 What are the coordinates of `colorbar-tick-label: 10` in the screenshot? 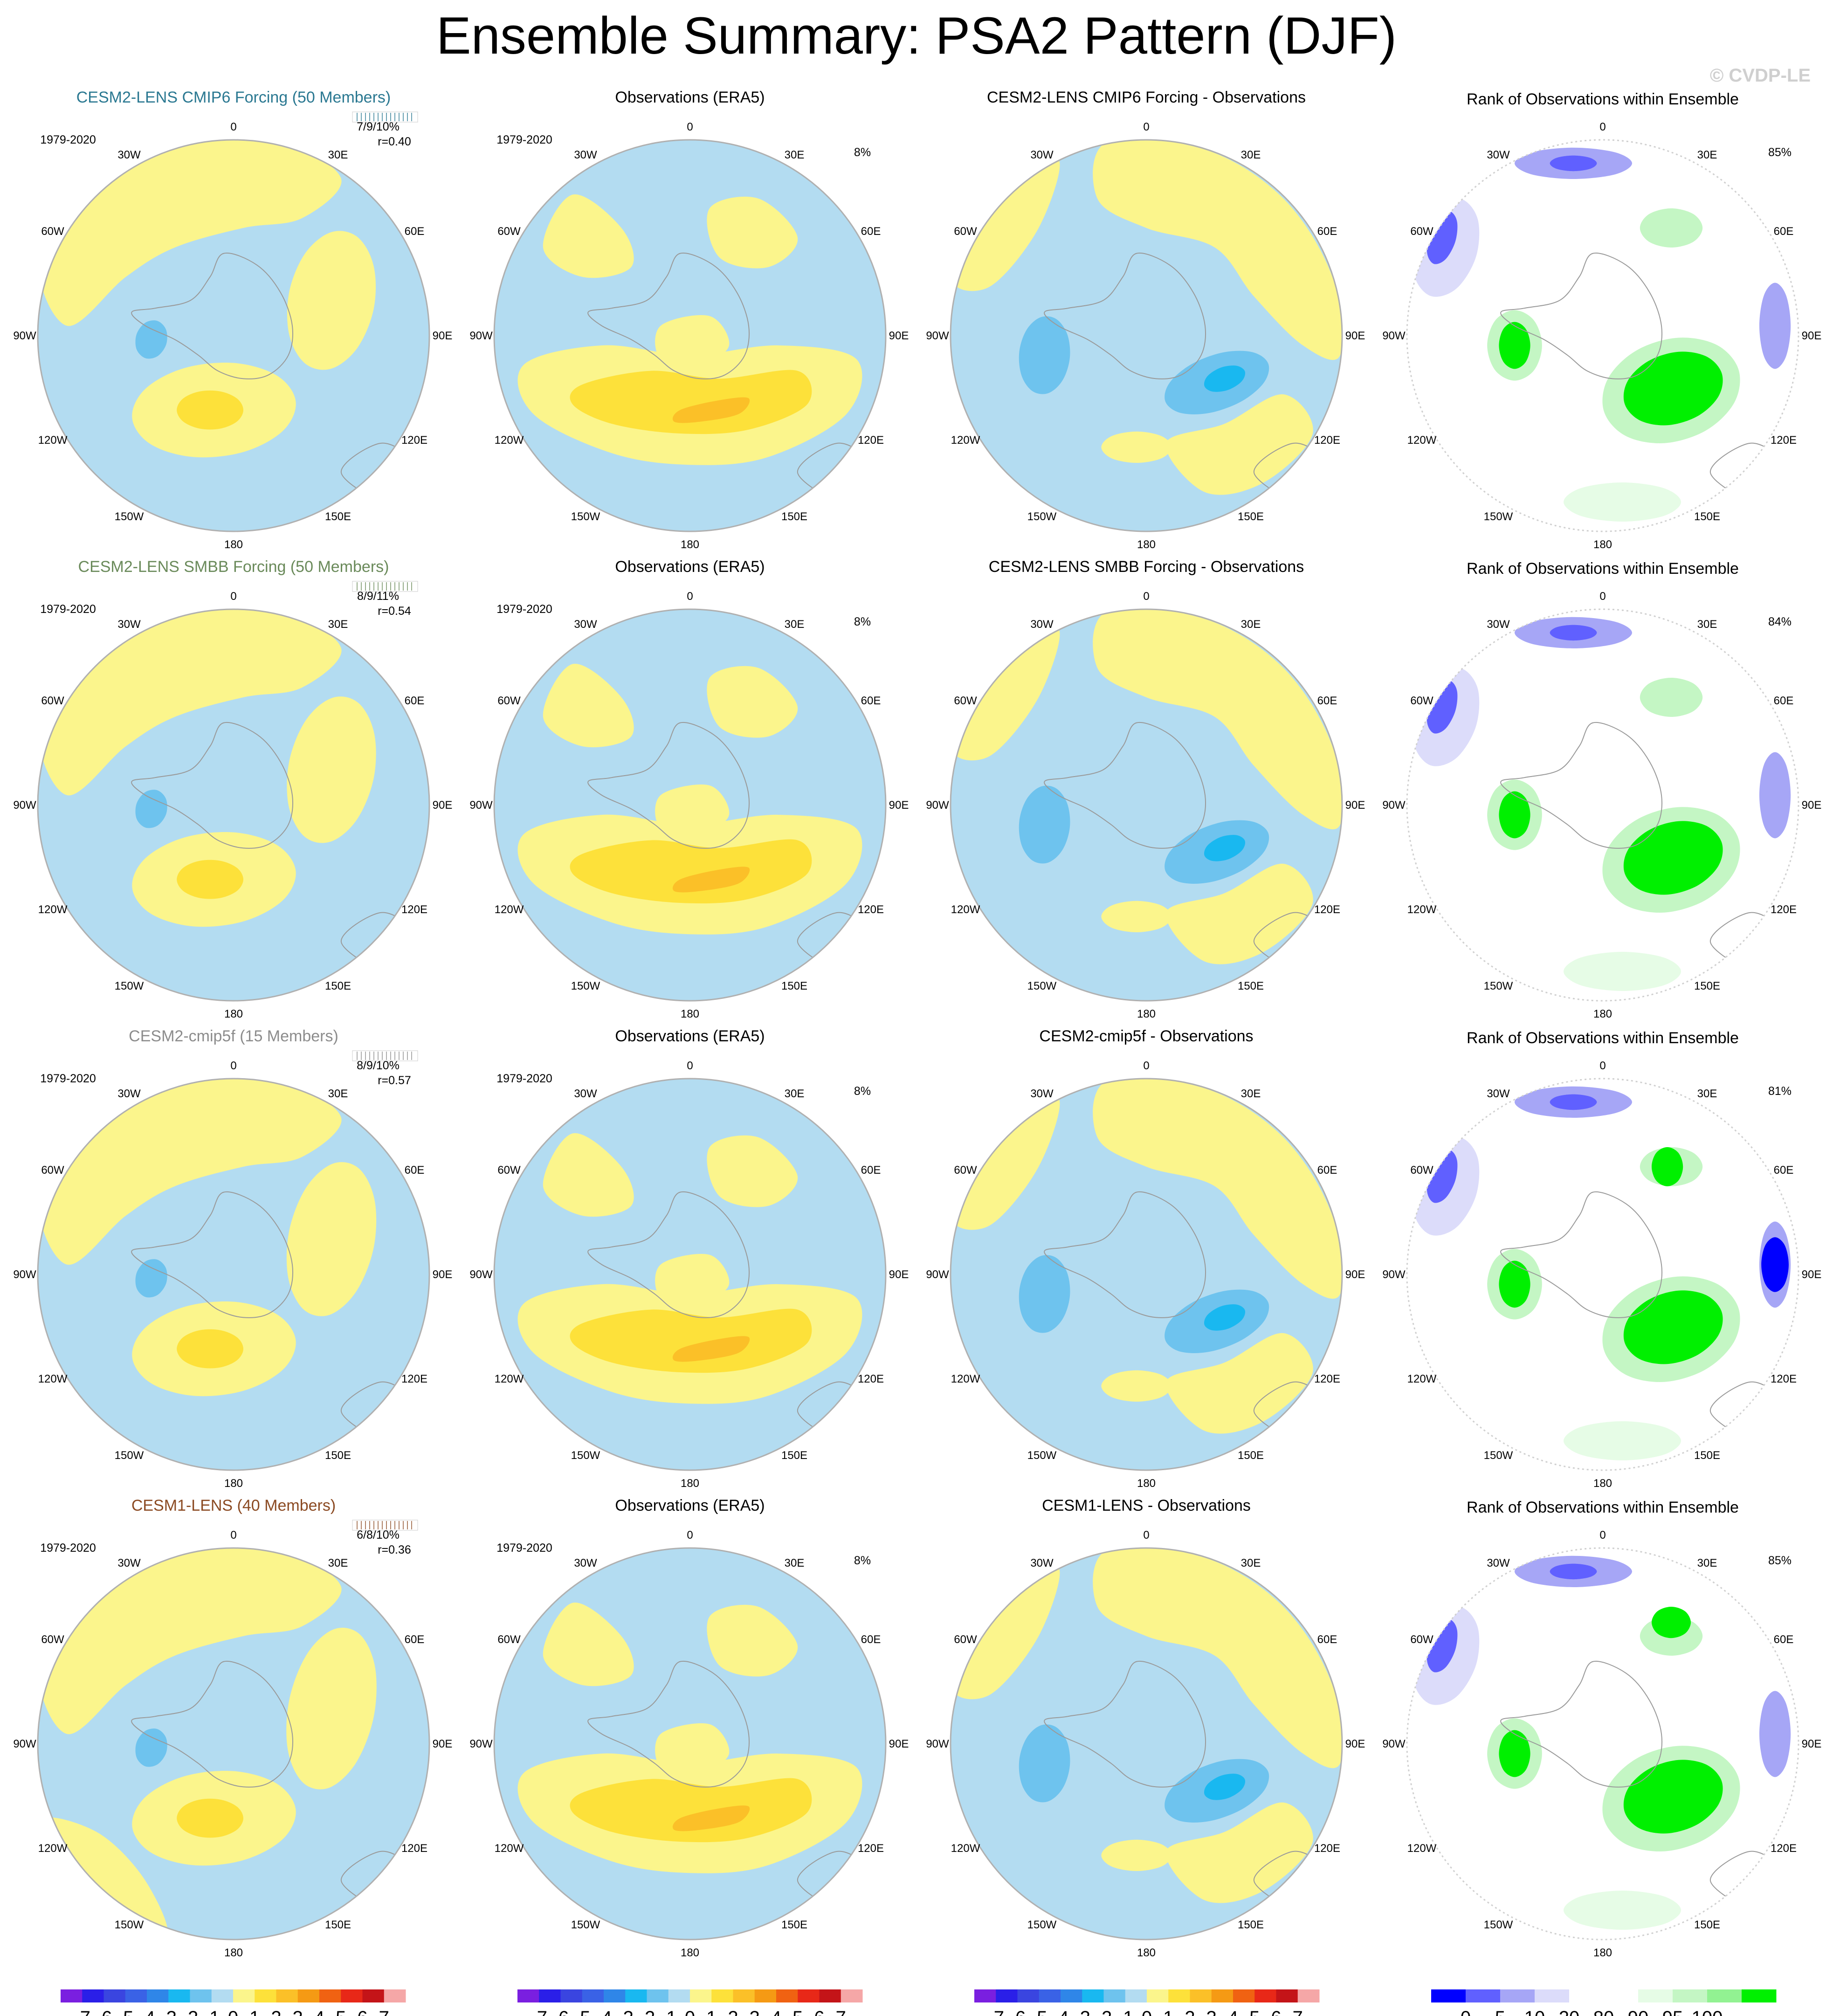 It's located at (1534, 2012).